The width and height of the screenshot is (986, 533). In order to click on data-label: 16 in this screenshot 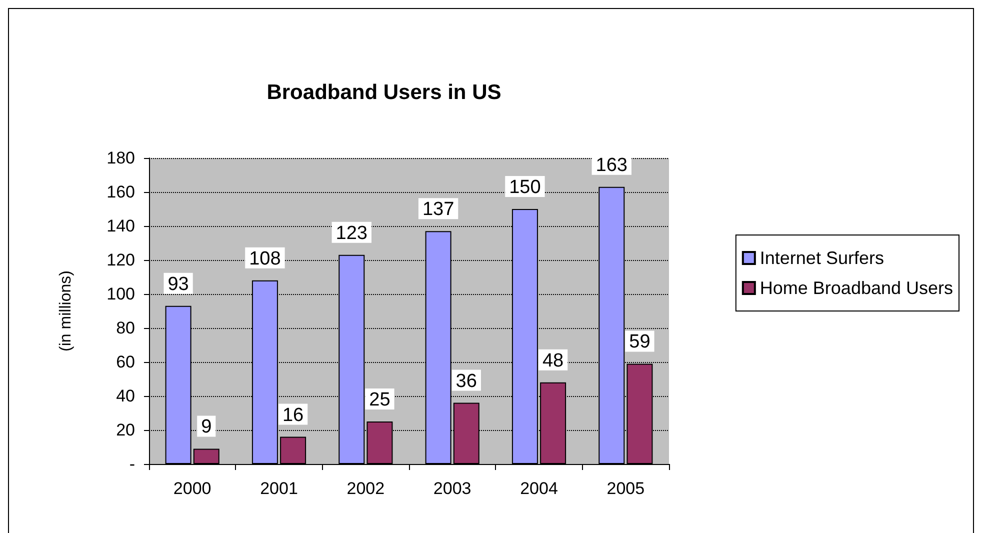, I will do `click(293, 415)`.